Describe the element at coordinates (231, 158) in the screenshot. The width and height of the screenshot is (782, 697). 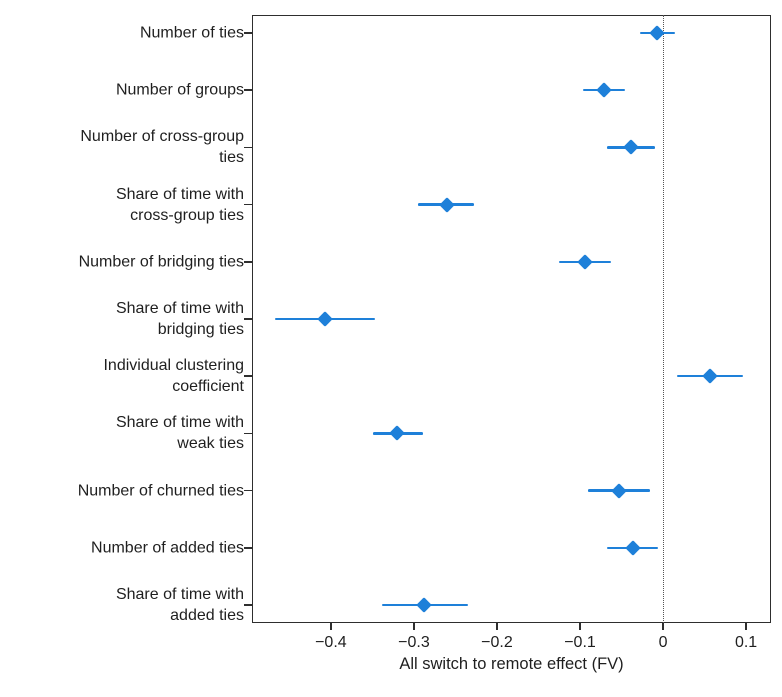
I see `category-label-line: ties` at that location.